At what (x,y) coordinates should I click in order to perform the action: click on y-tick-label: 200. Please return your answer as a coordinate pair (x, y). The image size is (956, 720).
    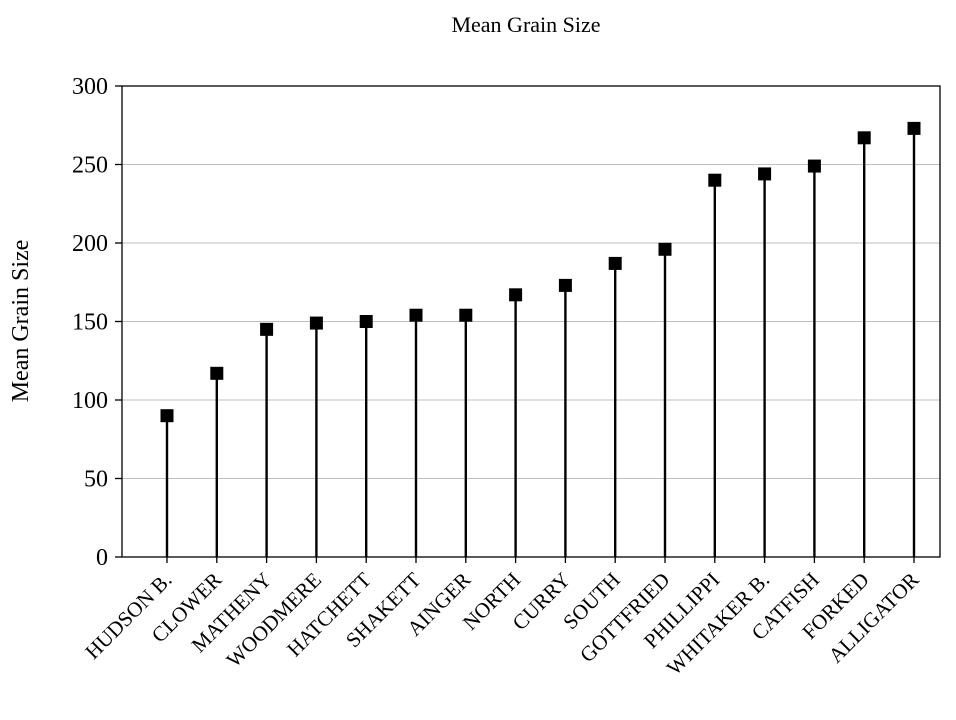
    Looking at the image, I should click on (90, 244).